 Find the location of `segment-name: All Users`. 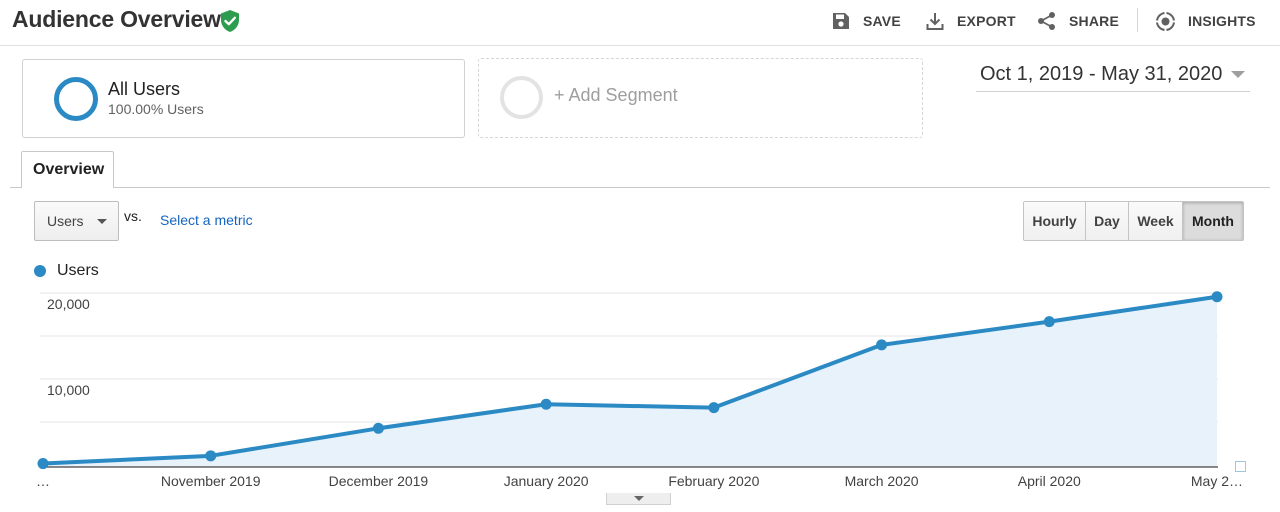

segment-name: All Users is located at coordinates (144, 89).